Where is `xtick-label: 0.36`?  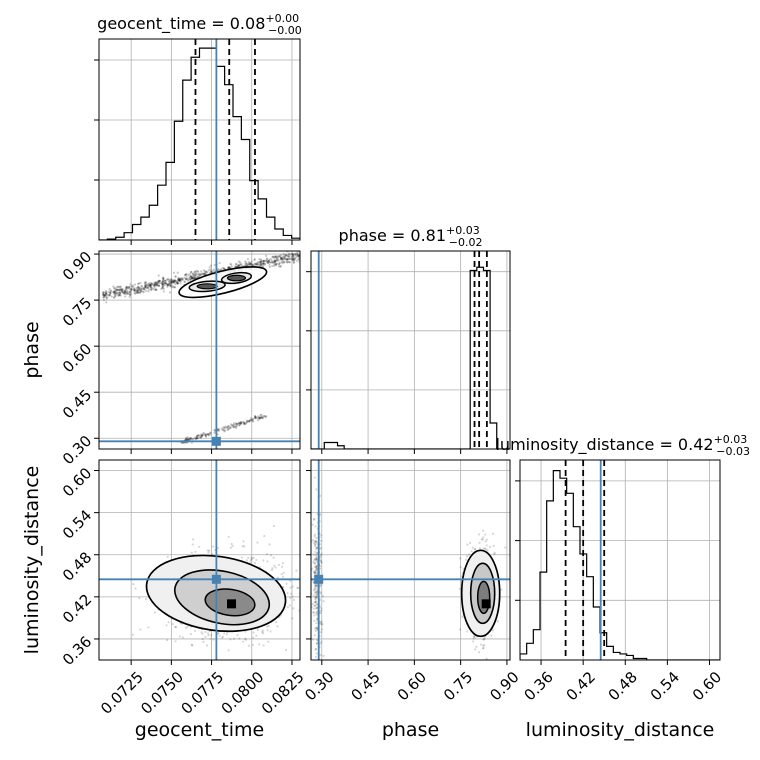 xtick-label: 0.36 is located at coordinates (538, 686).